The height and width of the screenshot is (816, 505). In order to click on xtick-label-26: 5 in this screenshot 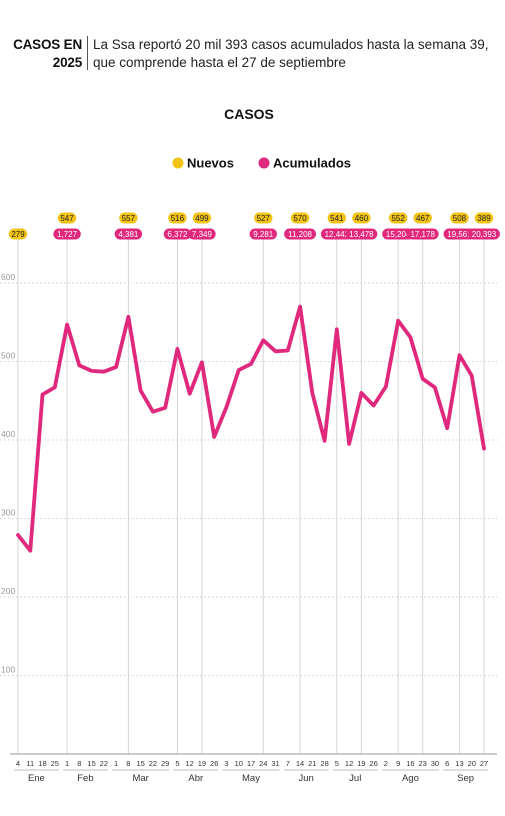, I will do `click(337, 763)`.